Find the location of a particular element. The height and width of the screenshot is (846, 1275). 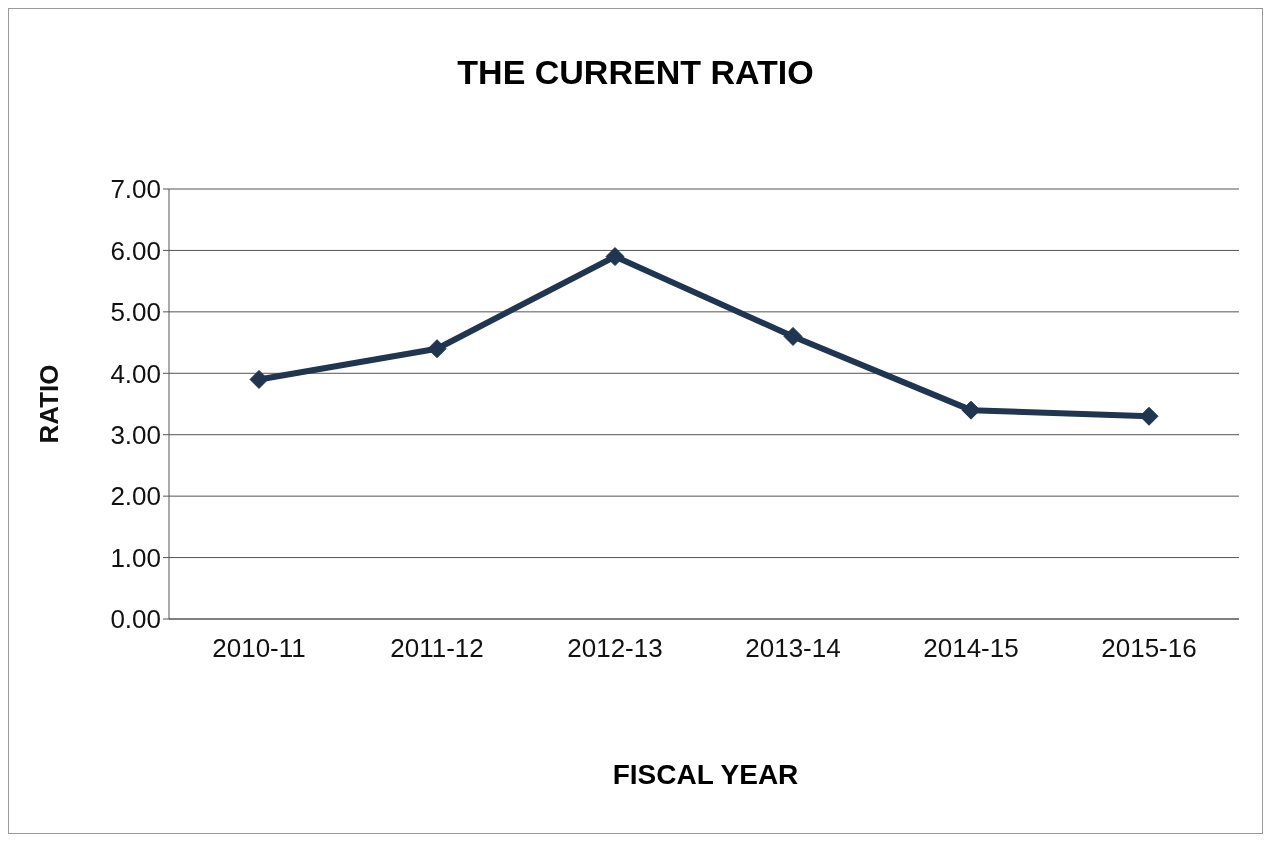

y-tick-label: 1.00 is located at coordinates (135, 557).